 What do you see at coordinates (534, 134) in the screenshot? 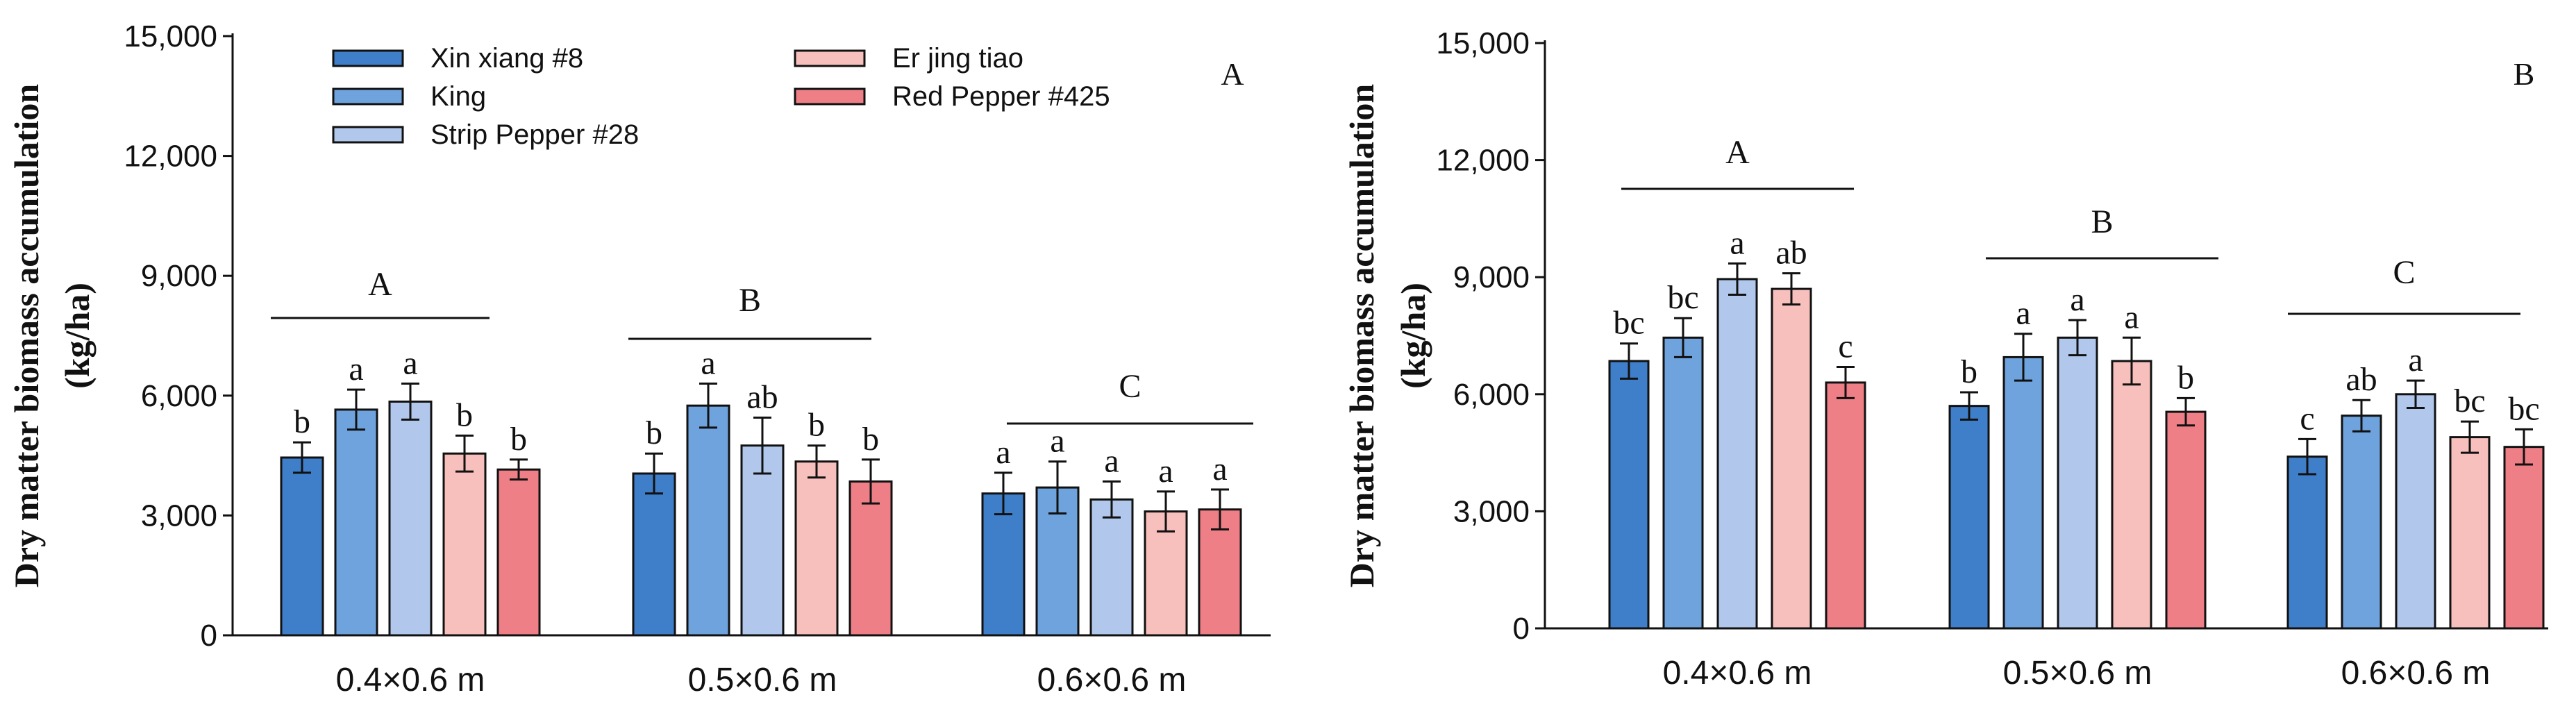
I see `legend-label: Strip Pepper #28` at bounding box center [534, 134].